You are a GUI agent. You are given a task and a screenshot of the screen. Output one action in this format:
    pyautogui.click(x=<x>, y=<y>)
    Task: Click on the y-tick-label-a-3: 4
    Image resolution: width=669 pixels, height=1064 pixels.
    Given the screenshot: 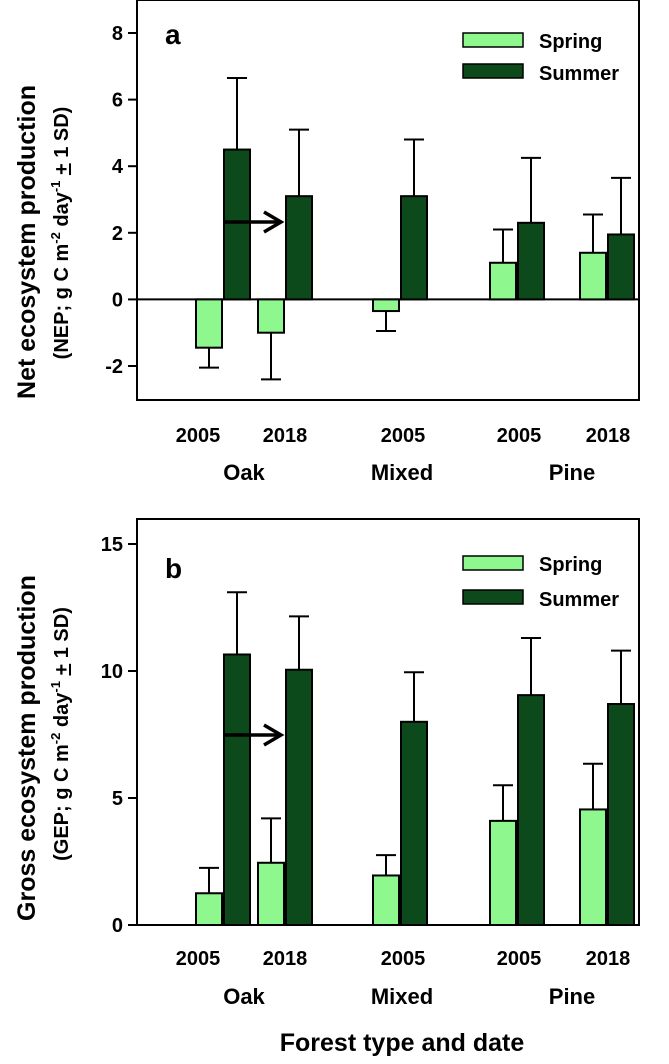 What is the action you would take?
    pyautogui.click(x=118, y=167)
    